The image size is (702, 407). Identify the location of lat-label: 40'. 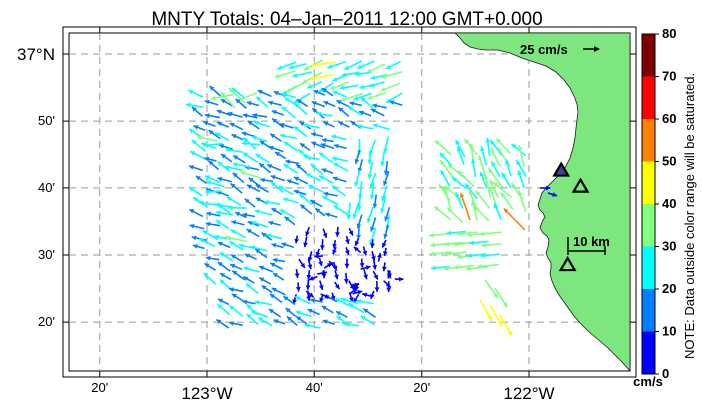
(46, 187).